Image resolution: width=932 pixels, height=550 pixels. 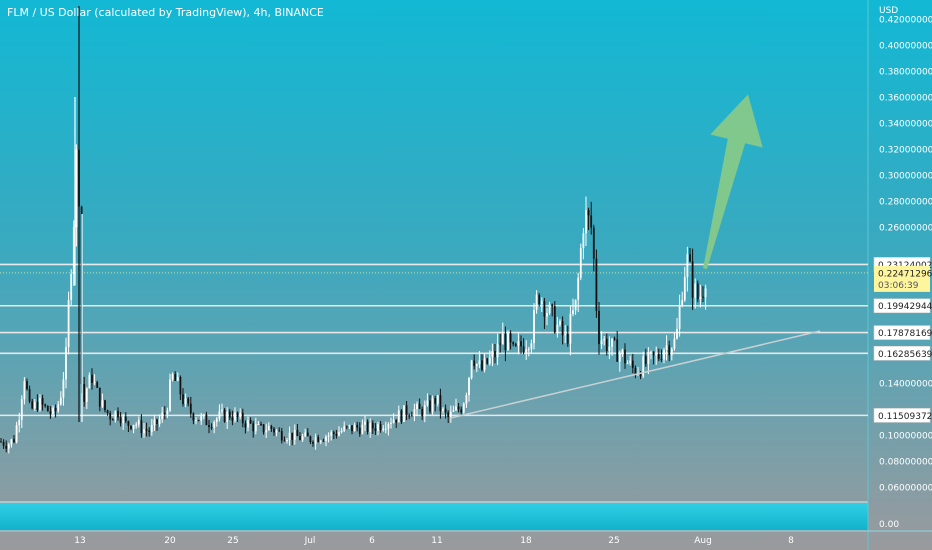 I want to click on countdown-label: 03:06:39, so click(x=898, y=286).